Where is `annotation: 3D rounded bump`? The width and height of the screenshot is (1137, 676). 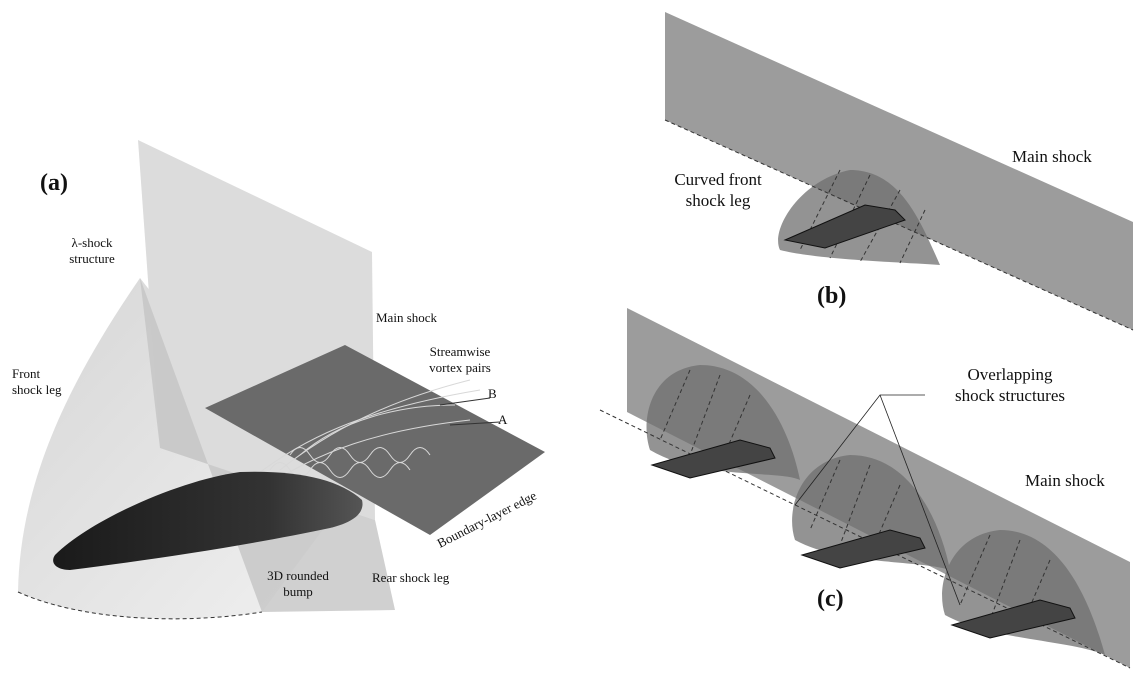 annotation: 3D rounded bump is located at coordinates (298, 583).